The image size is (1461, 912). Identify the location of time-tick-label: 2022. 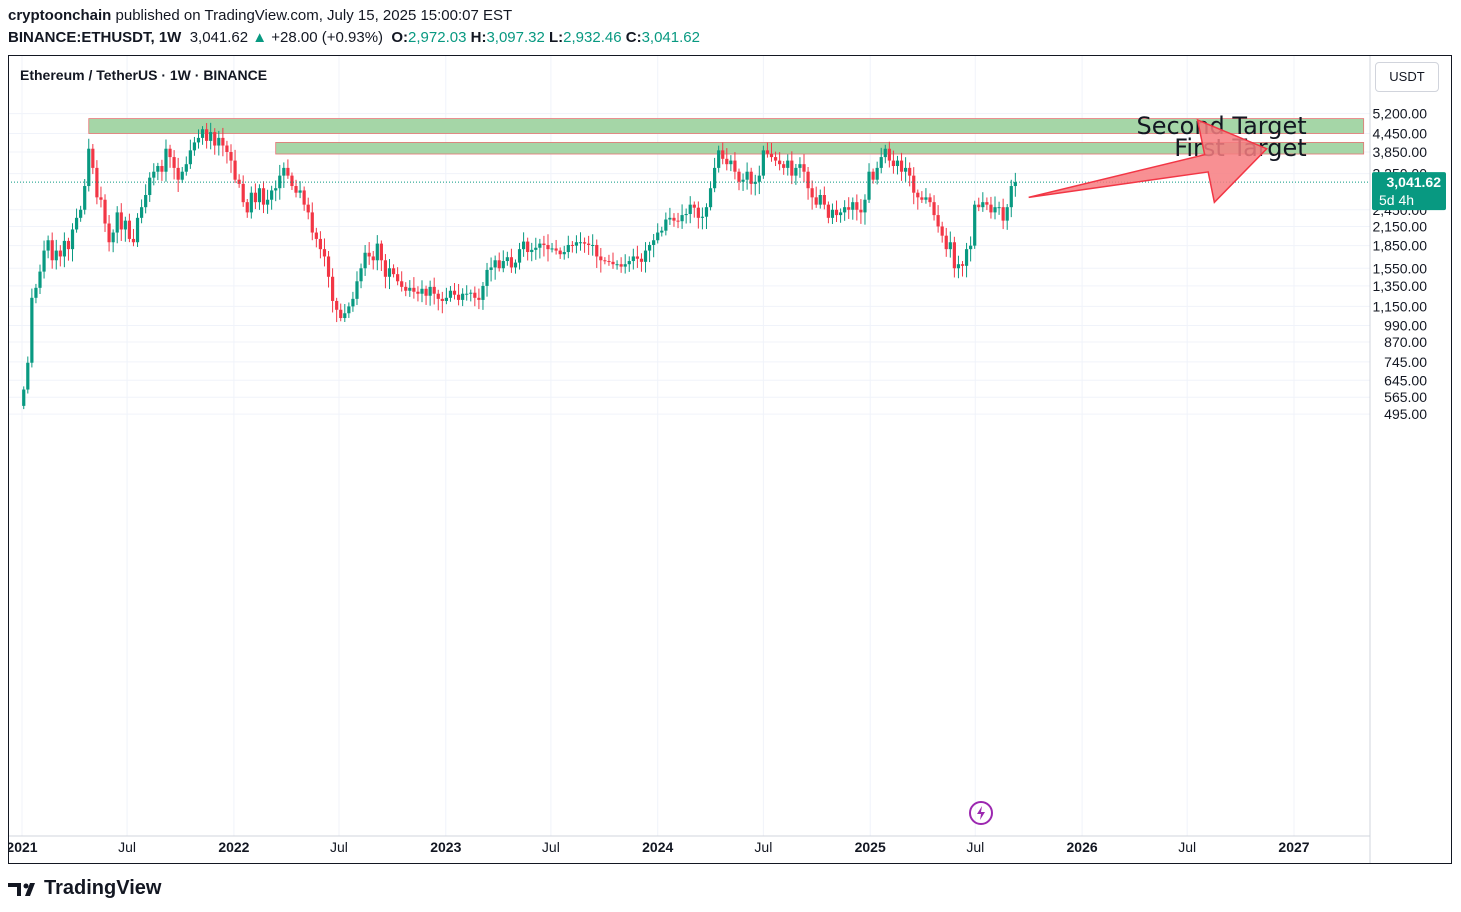
(233, 847).